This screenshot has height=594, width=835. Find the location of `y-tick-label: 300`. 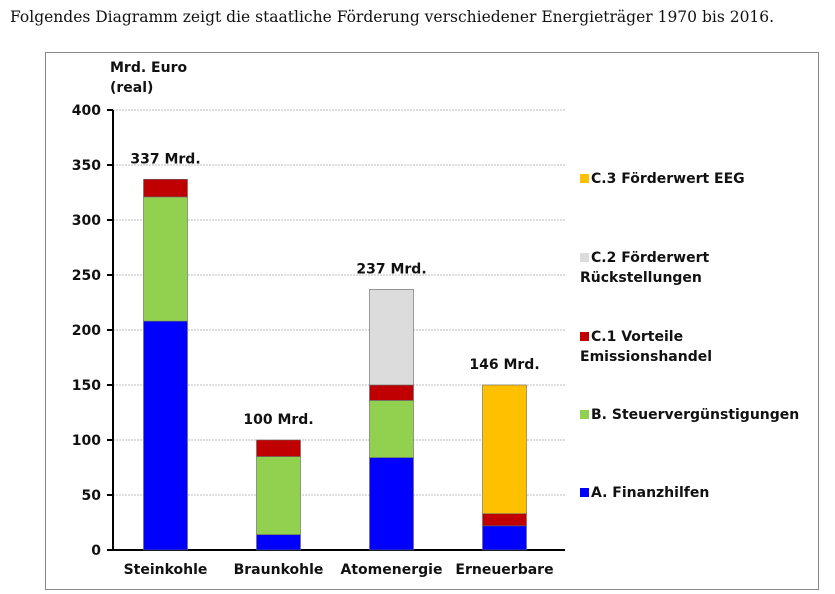

y-tick-label: 300 is located at coordinates (86, 221).